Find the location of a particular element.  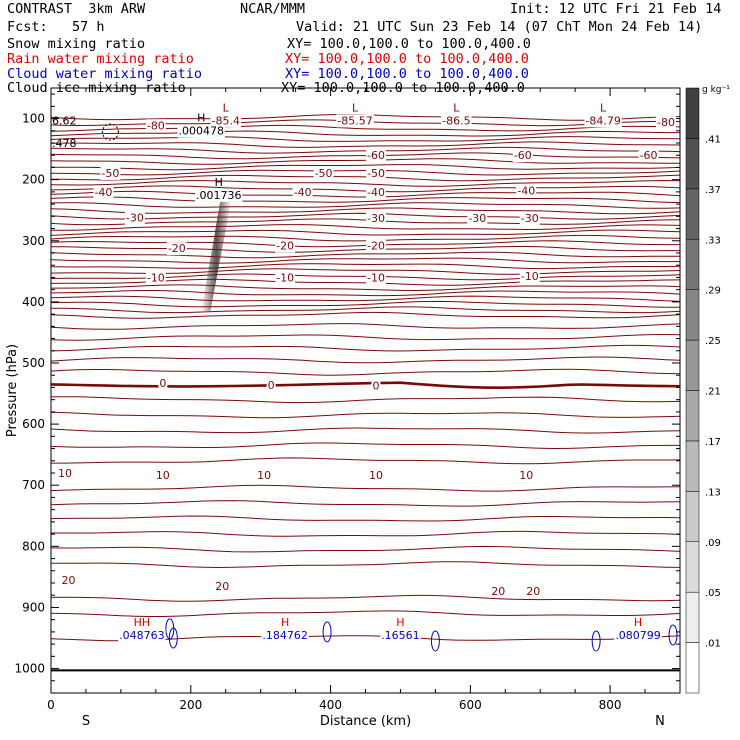

extremum-value: .184762 is located at coordinates (285, 635).